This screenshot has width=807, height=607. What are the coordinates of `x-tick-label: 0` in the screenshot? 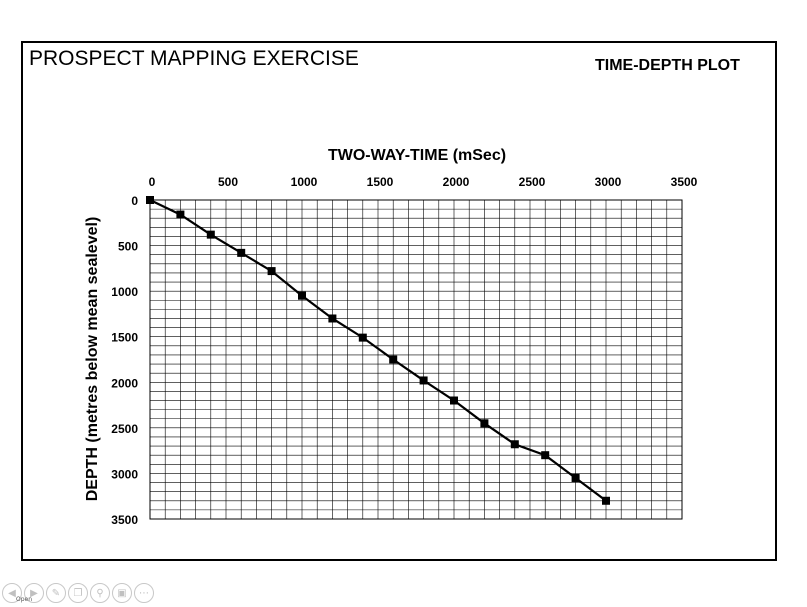 It's located at (152, 182).